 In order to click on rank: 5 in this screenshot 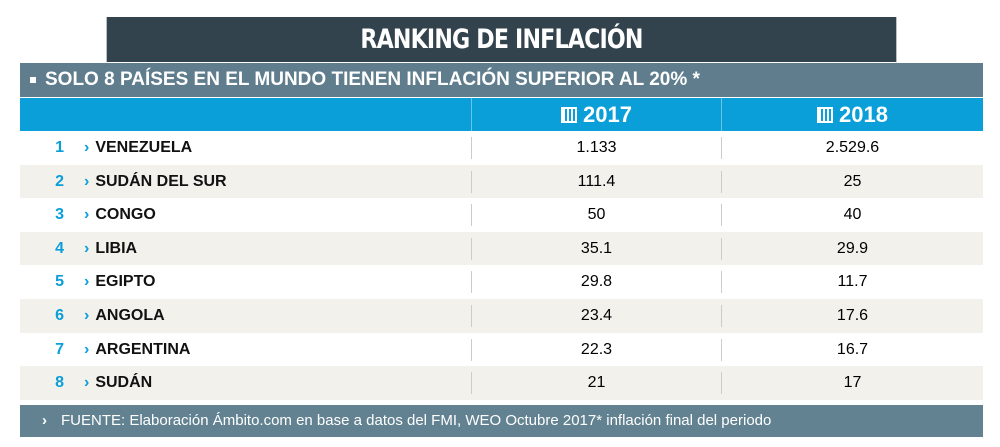, I will do `click(59, 282)`.